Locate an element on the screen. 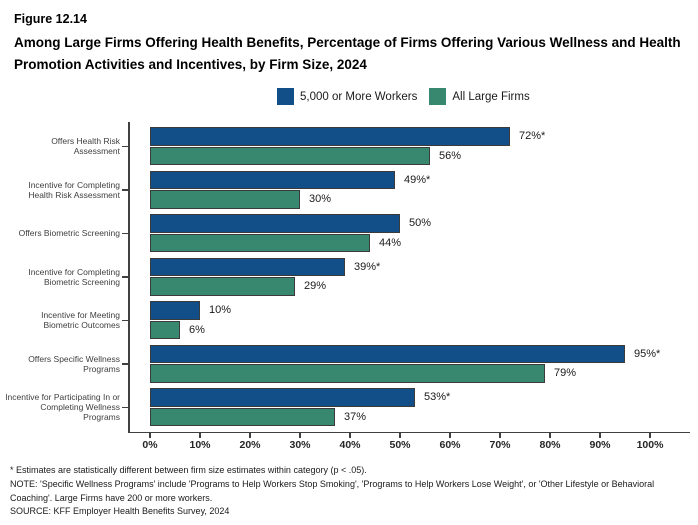  value-label: 79% is located at coordinates (565, 373).